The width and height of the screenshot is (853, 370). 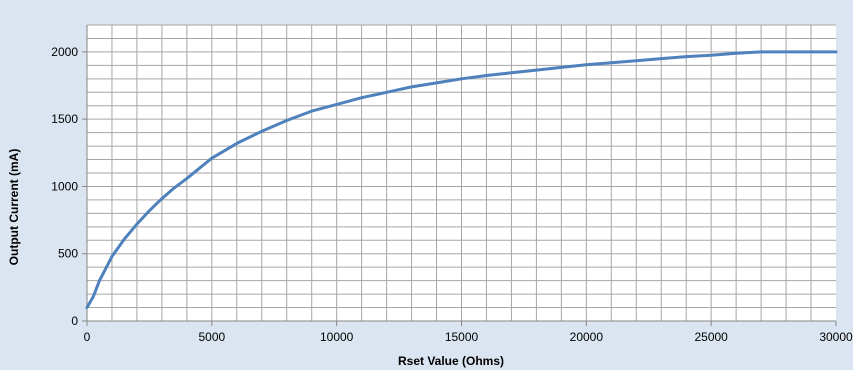 I want to click on y-tick-label: 500, so click(x=68, y=254).